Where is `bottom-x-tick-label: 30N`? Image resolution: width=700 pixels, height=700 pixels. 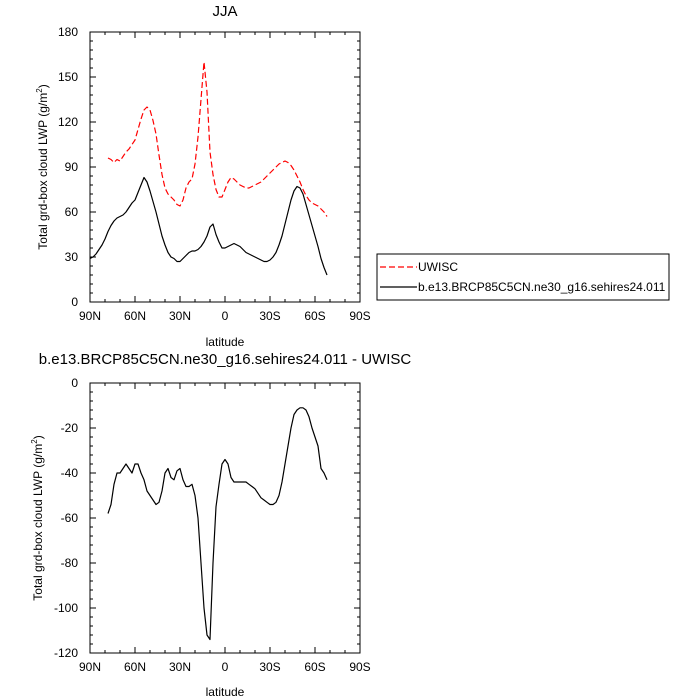
bottom-x-tick-label: 30N is located at coordinates (180, 667).